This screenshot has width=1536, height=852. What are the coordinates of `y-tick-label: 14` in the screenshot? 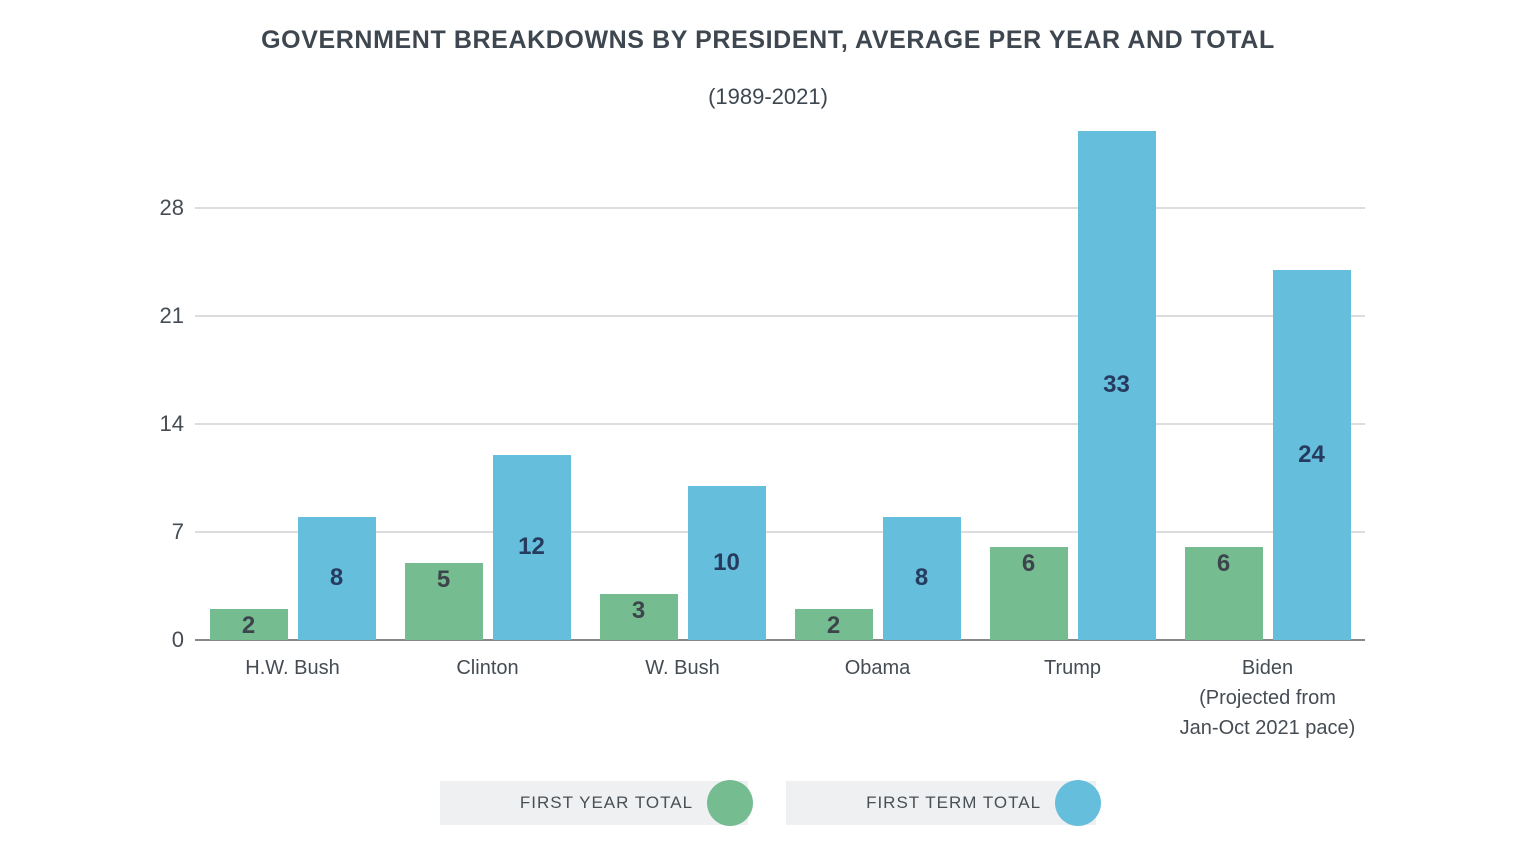 It's located at (171, 423).